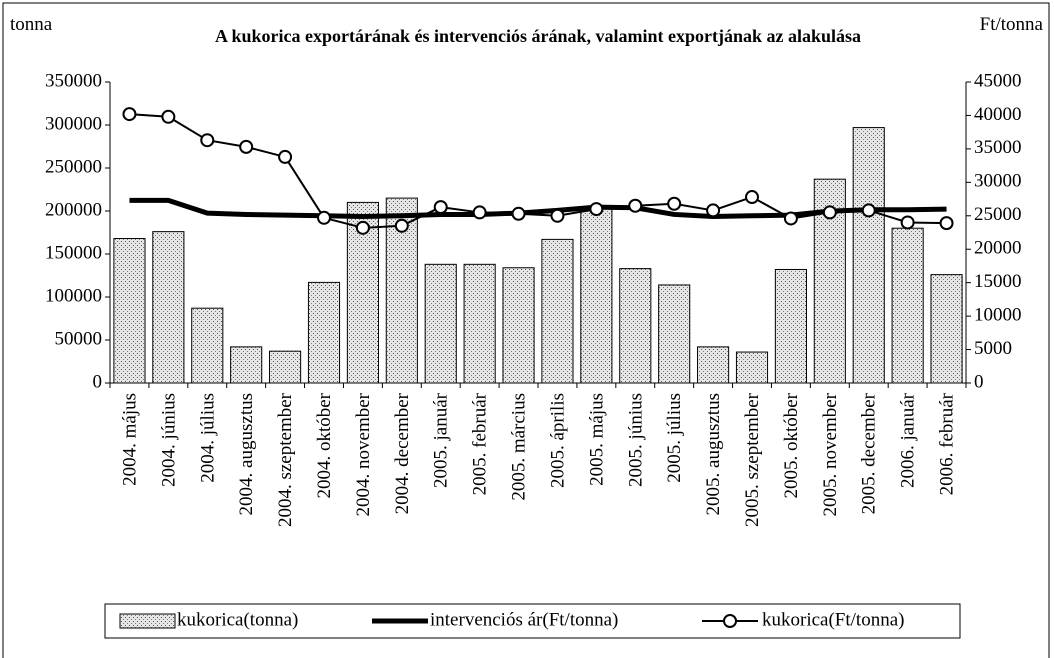 This screenshot has height=658, width=1054. What do you see at coordinates (246, 454) in the screenshot?
I see `x-tick-label: 2004. augusztus` at bounding box center [246, 454].